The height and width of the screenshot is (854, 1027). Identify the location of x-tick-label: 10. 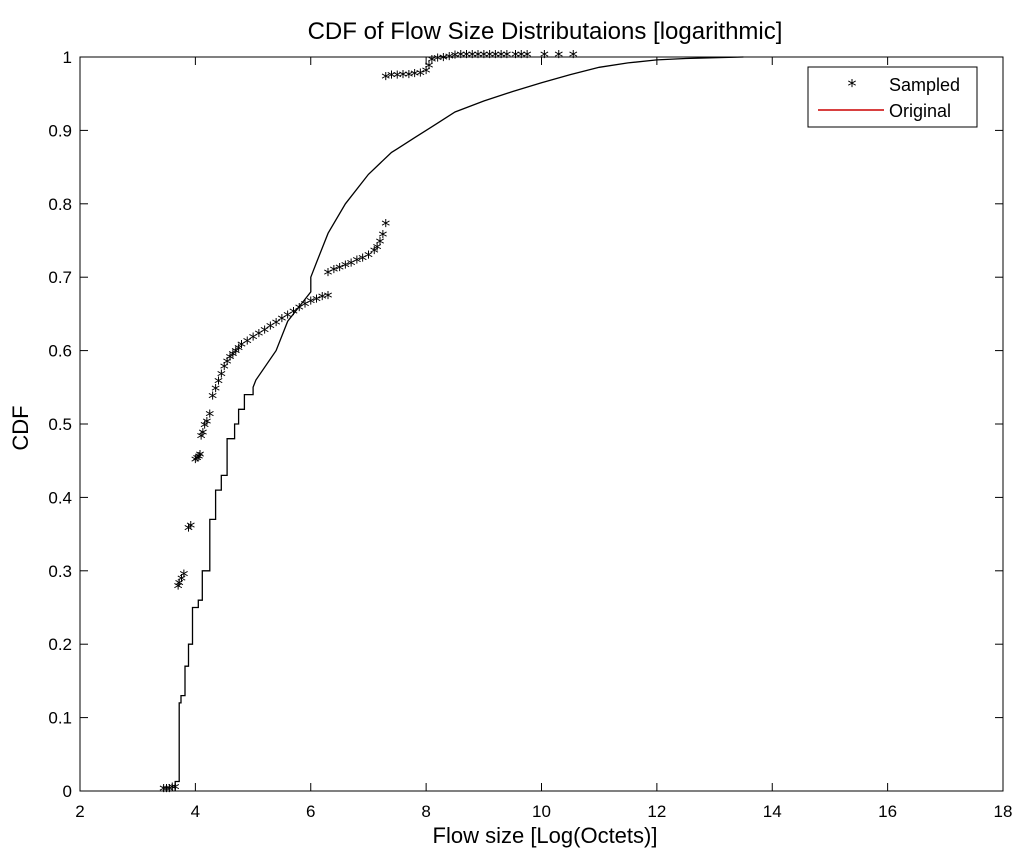
(541, 811).